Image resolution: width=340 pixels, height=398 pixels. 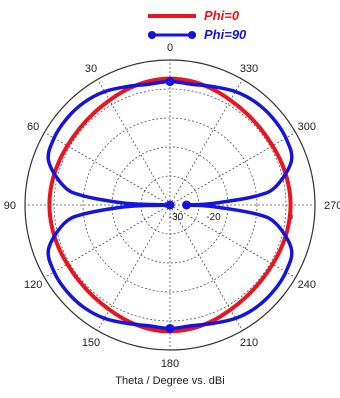 What do you see at coordinates (332, 206) in the screenshot?
I see `angle-tick-270: 270` at bounding box center [332, 206].